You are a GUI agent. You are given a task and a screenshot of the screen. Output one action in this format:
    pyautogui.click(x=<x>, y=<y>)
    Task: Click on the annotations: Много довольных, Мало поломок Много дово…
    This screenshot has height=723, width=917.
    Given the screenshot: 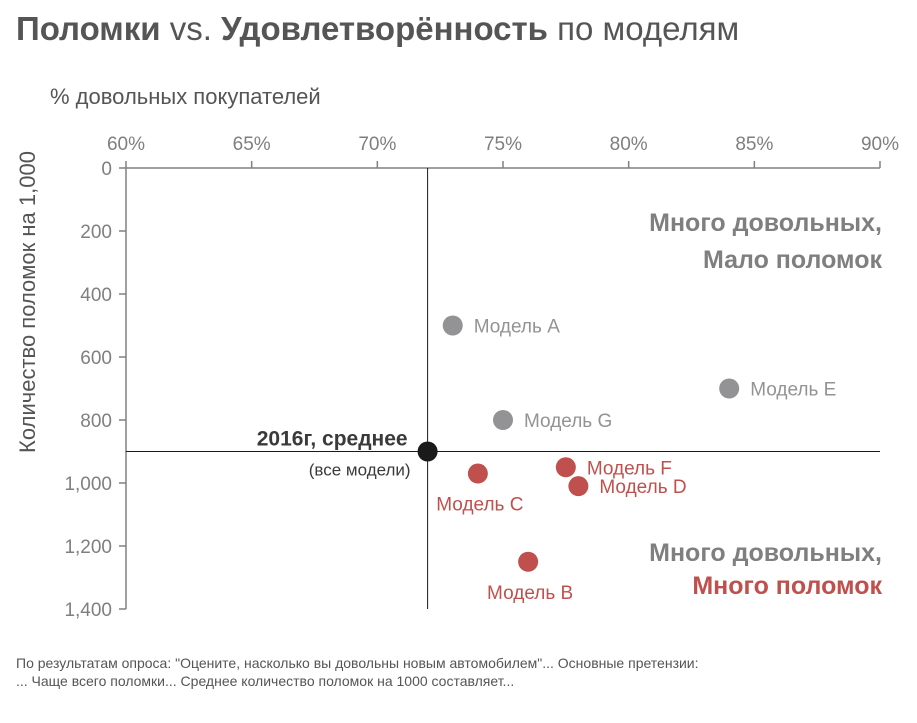 What is the action you would take?
    pyautogui.click(x=765, y=404)
    